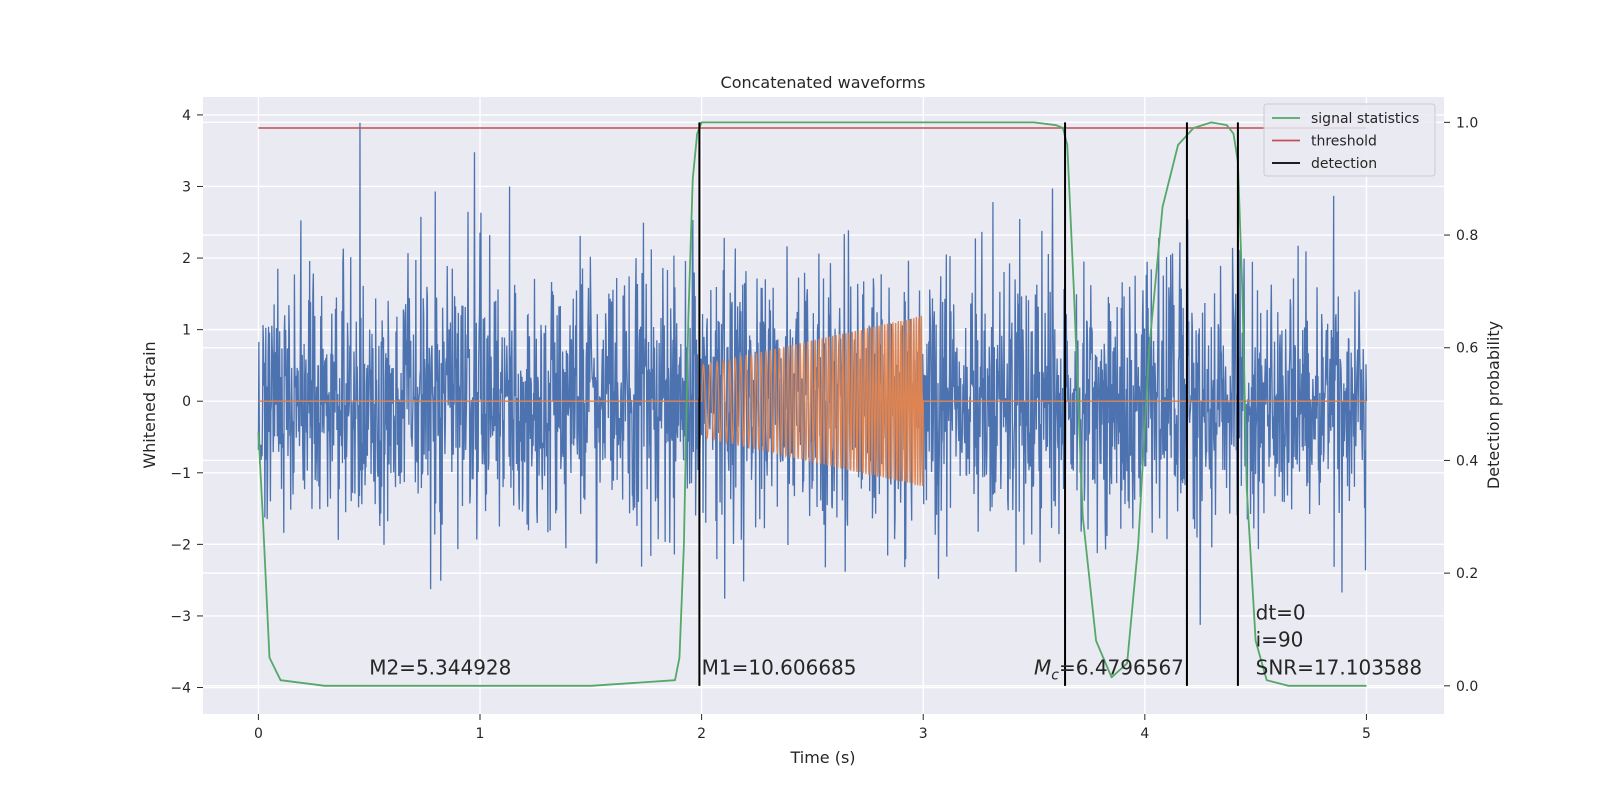  I want to click on y-tick-label: −4, so click(180, 689).